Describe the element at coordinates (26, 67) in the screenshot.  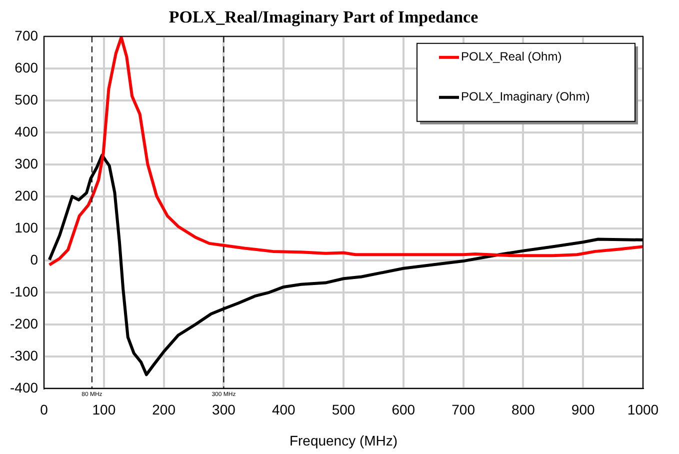
I see `y-tick-label: 600` at that location.